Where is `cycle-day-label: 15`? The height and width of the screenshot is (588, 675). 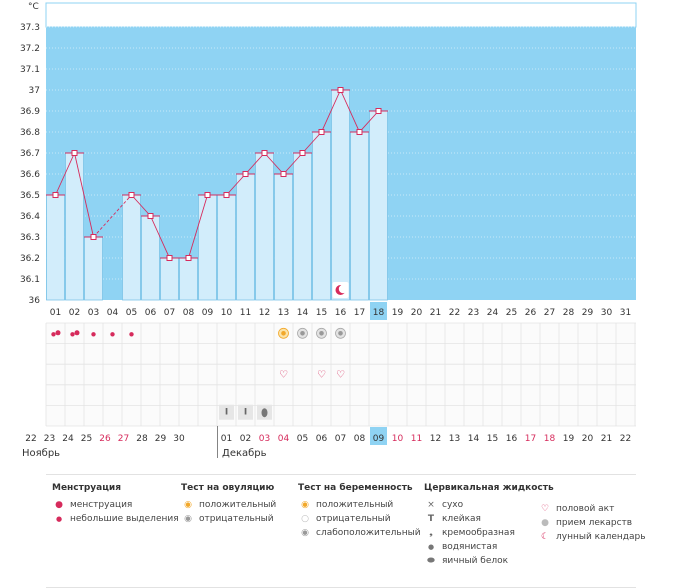 cycle-day-label: 15 is located at coordinates (321, 313).